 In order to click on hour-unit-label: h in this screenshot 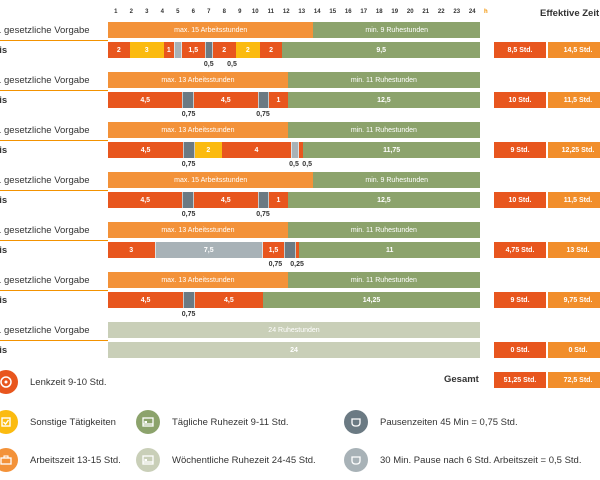, I will do `click(486, 12)`.